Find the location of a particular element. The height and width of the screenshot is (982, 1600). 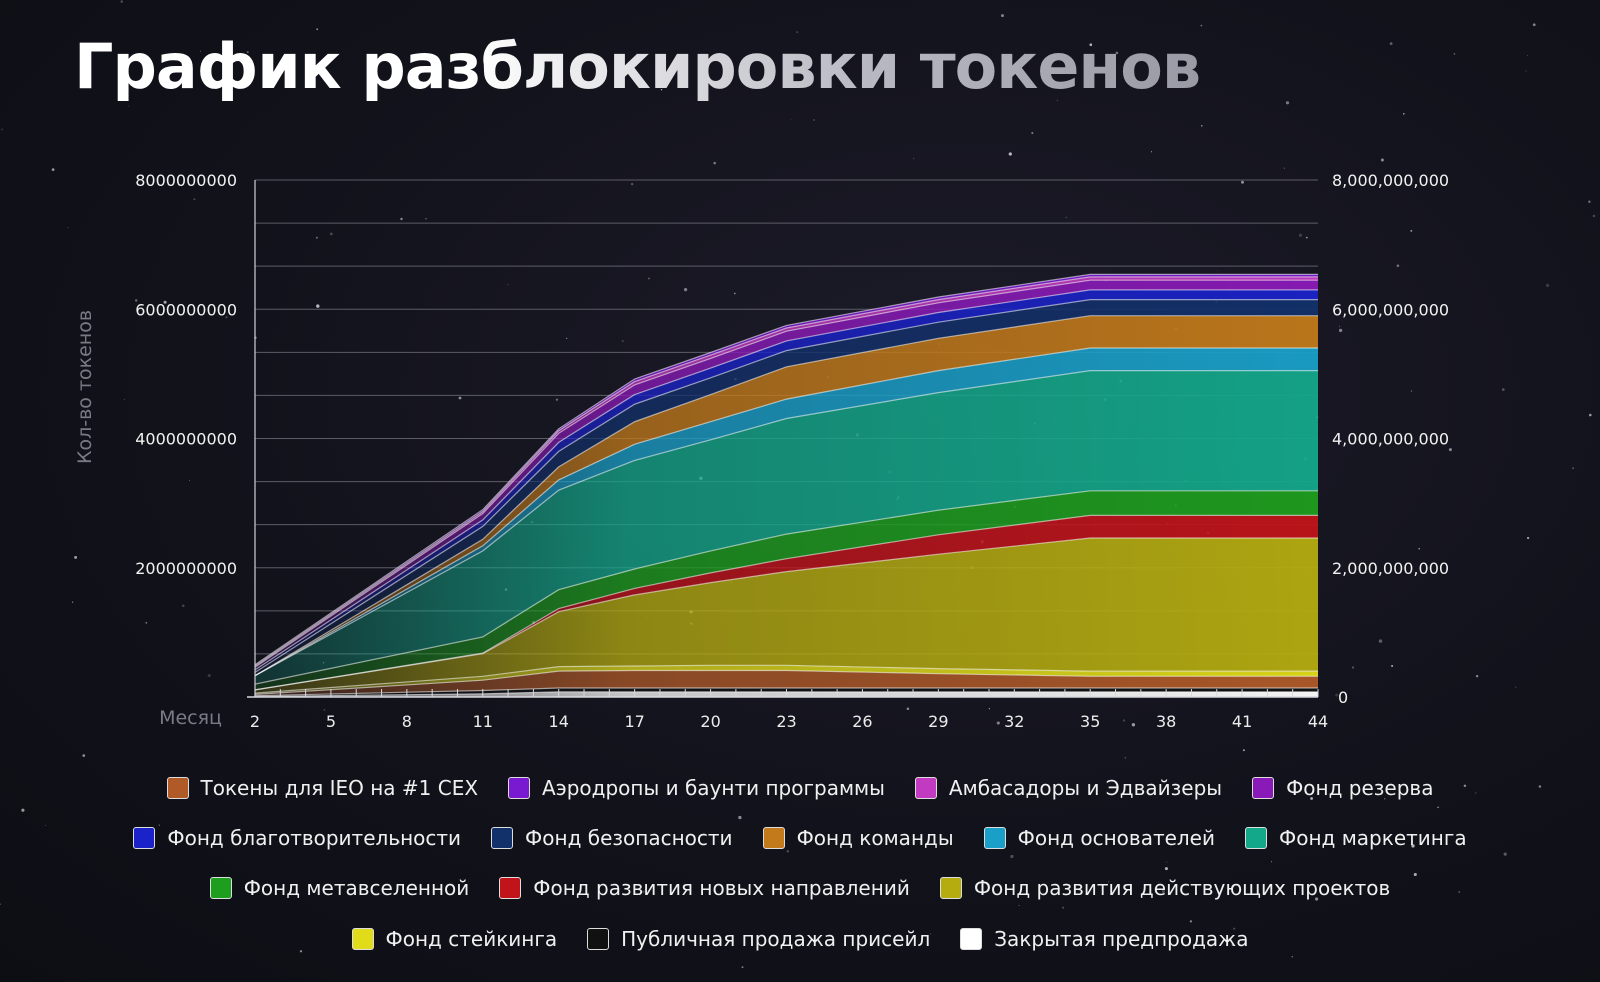

legend-item: Токены для IEO на #1 CEX is located at coordinates (322, 788).